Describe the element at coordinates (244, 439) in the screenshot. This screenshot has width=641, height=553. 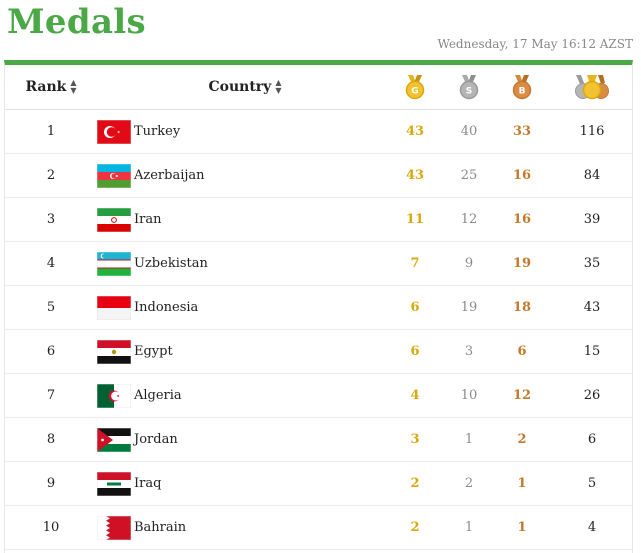
I see `country-cell: Jordan` at that location.